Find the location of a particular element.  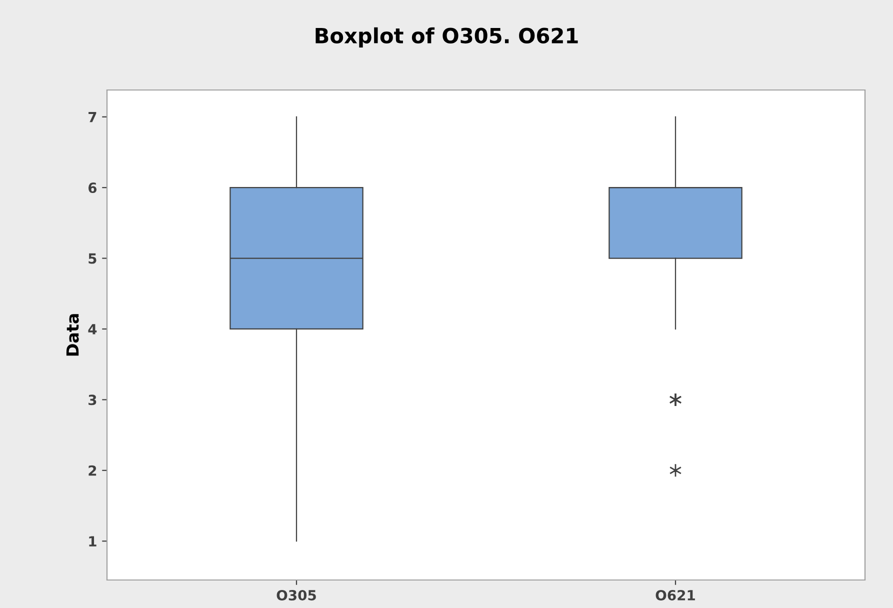

y-tick-label: 7 is located at coordinates (92, 117).